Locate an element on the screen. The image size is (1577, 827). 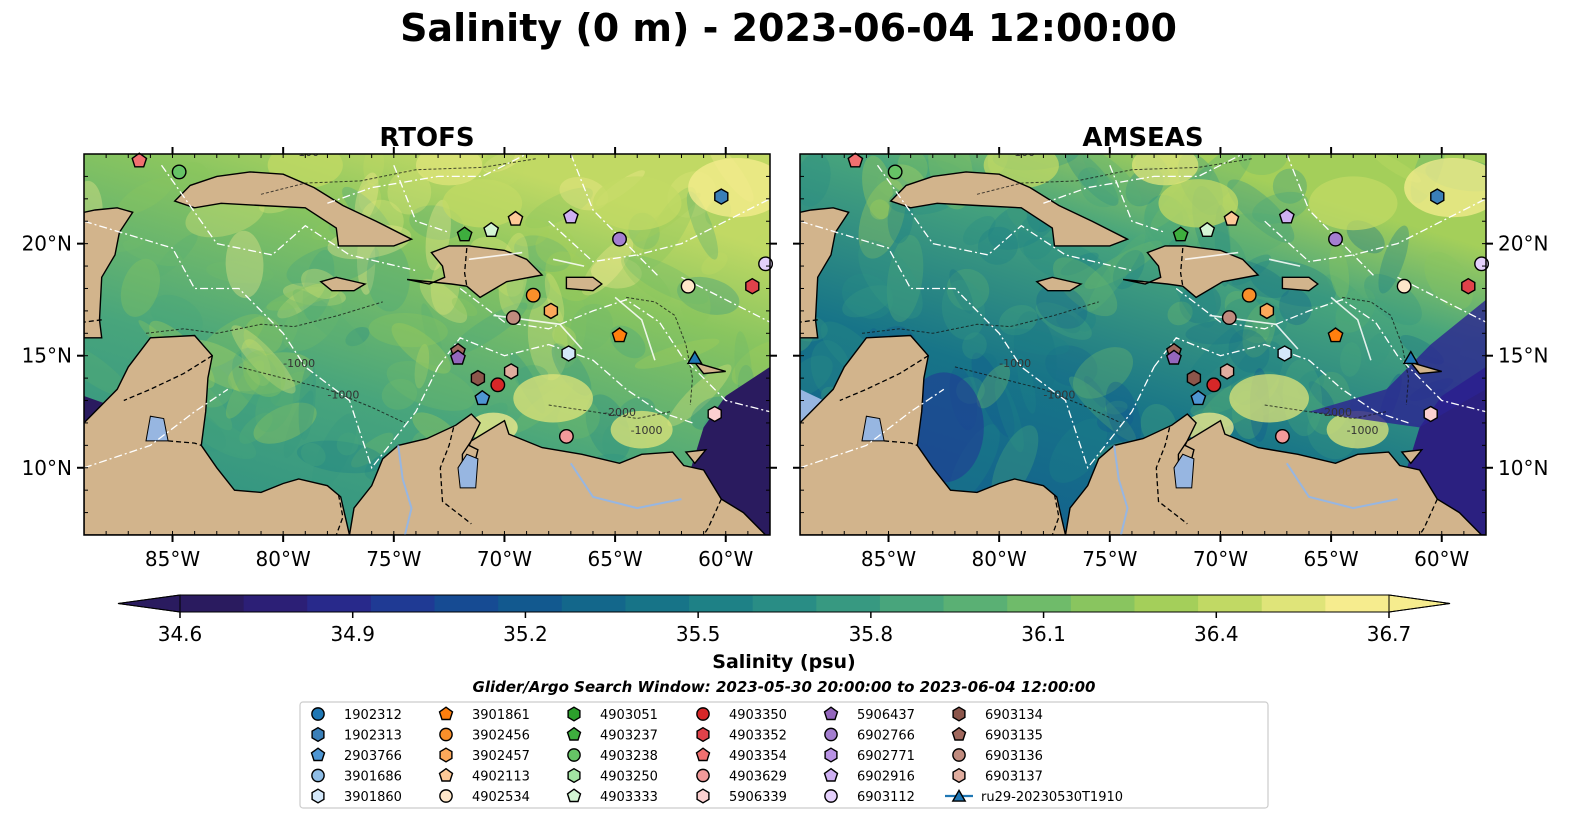
legend-item: 6903112 is located at coordinates (869, 797).